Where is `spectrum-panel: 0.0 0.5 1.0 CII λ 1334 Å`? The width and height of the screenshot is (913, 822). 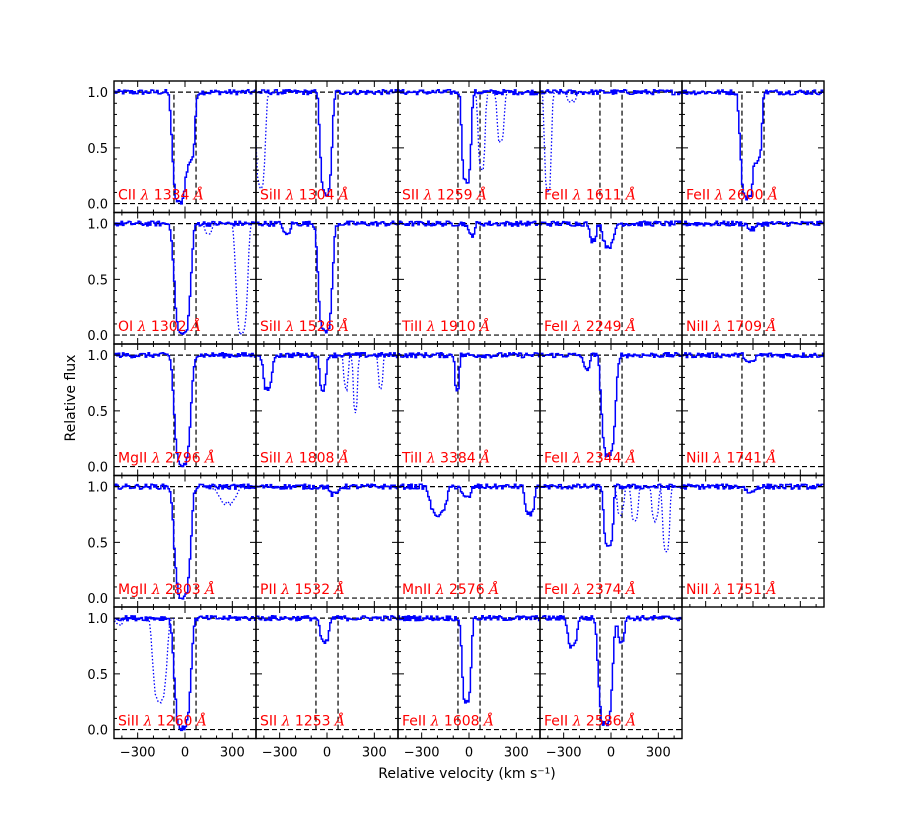 spectrum-panel: 0.0 0.5 1.0 CII λ 1334 Å is located at coordinates (172, 147).